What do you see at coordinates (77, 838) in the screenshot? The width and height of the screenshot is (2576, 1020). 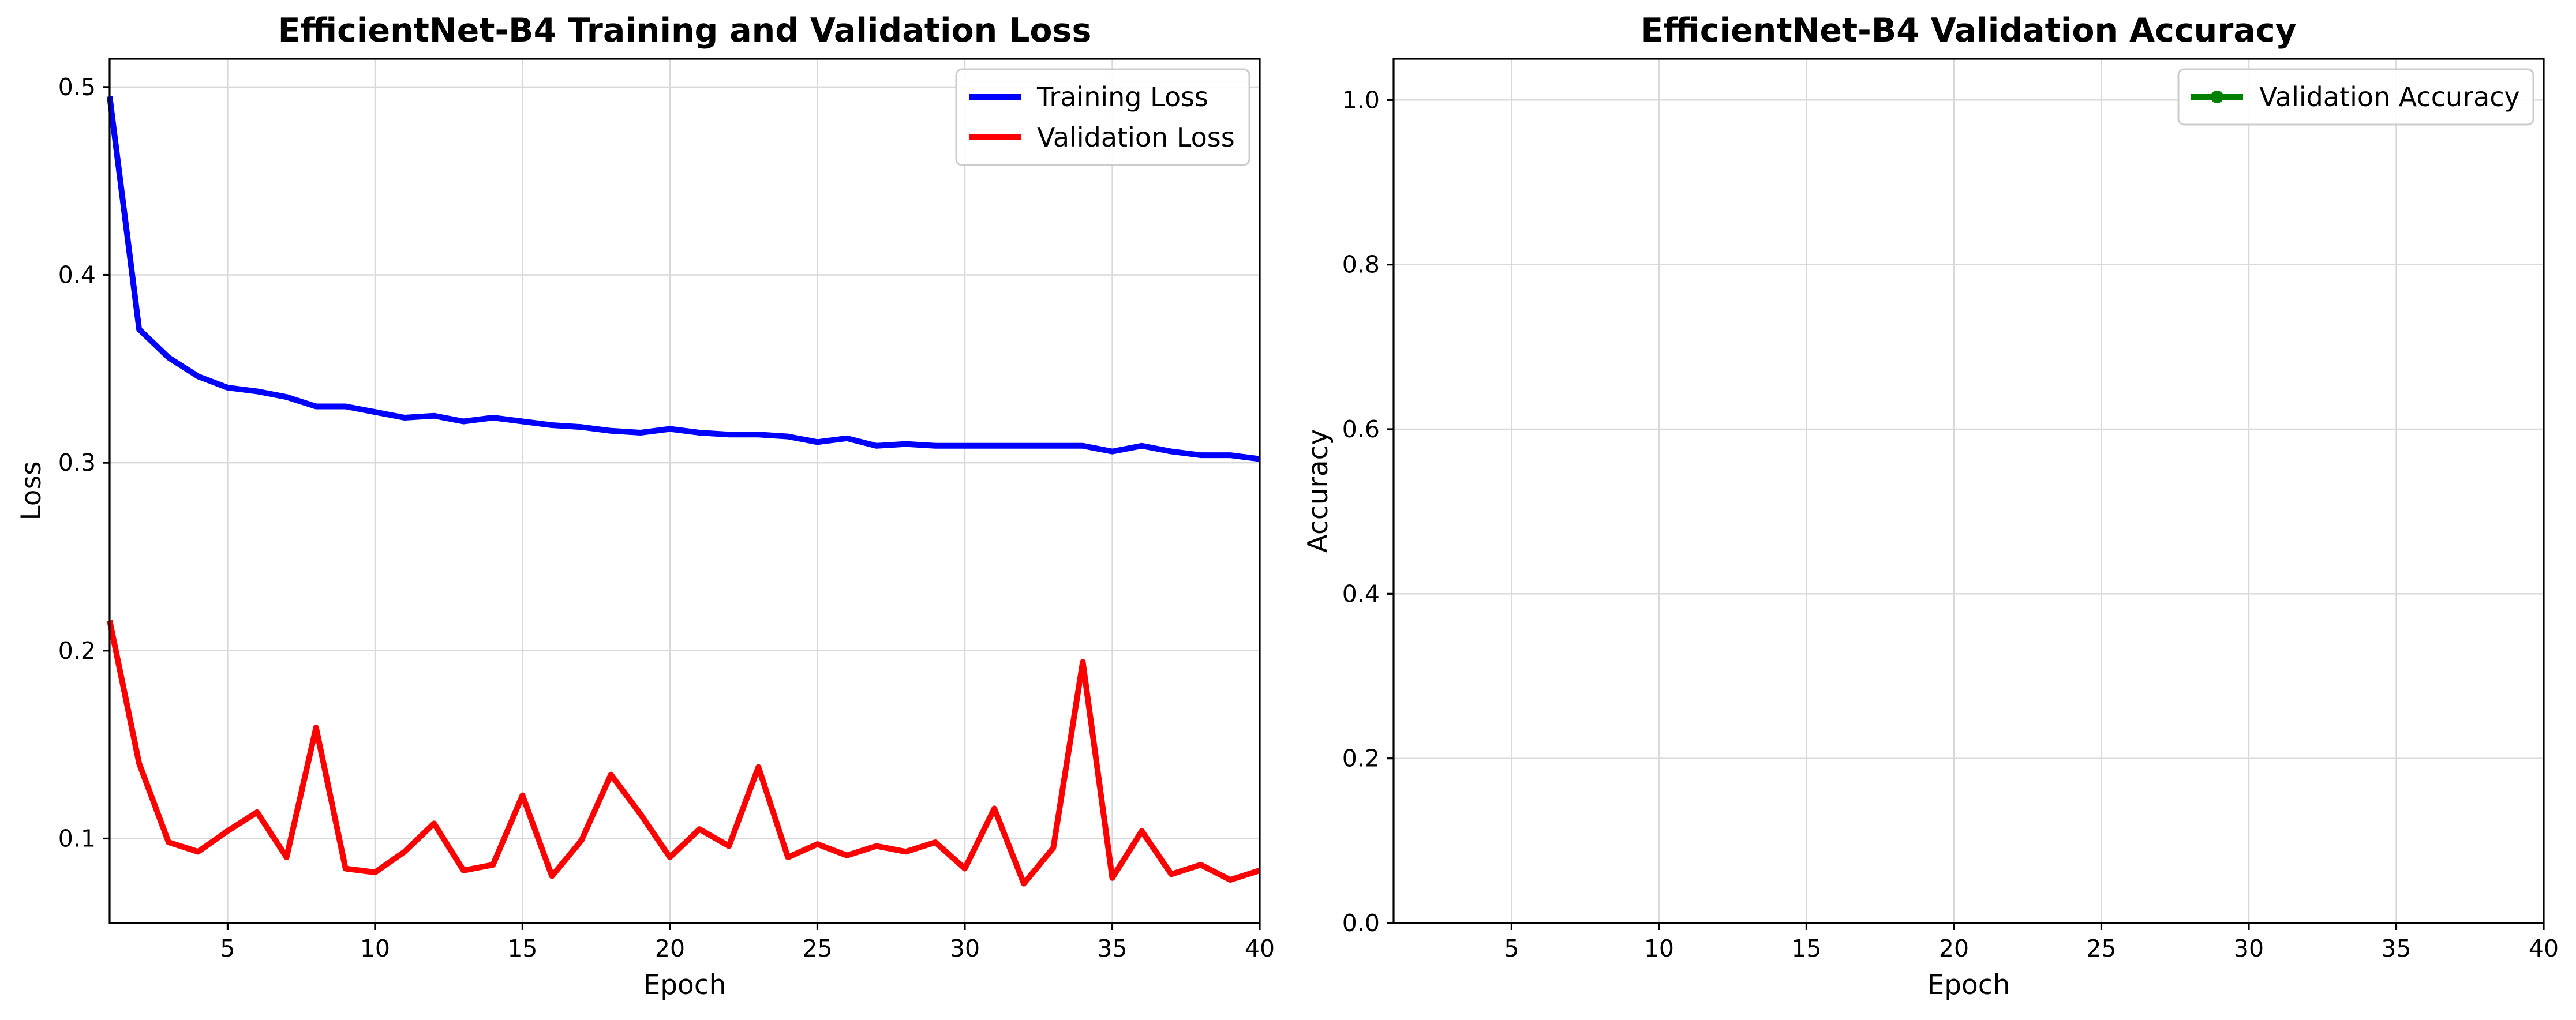 I see `y-tick-label: 0.1` at bounding box center [77, 838].